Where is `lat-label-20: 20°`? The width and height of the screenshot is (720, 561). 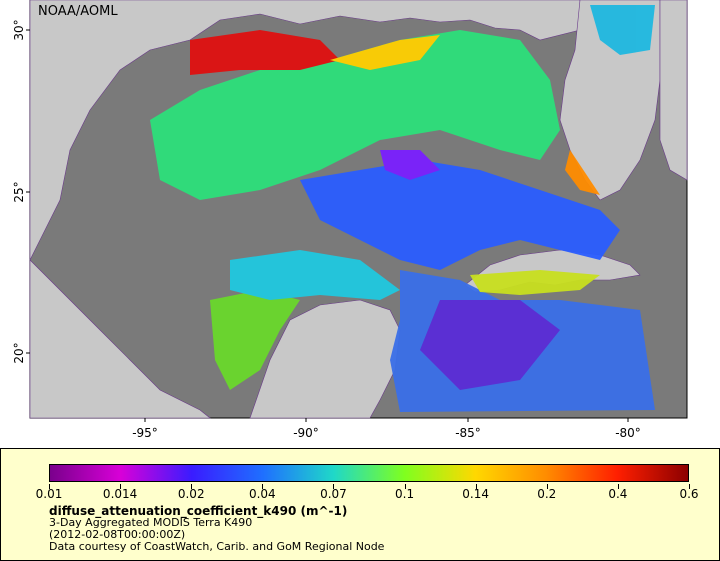
lat-label-20: 20° is located at coordinates (19, 352).